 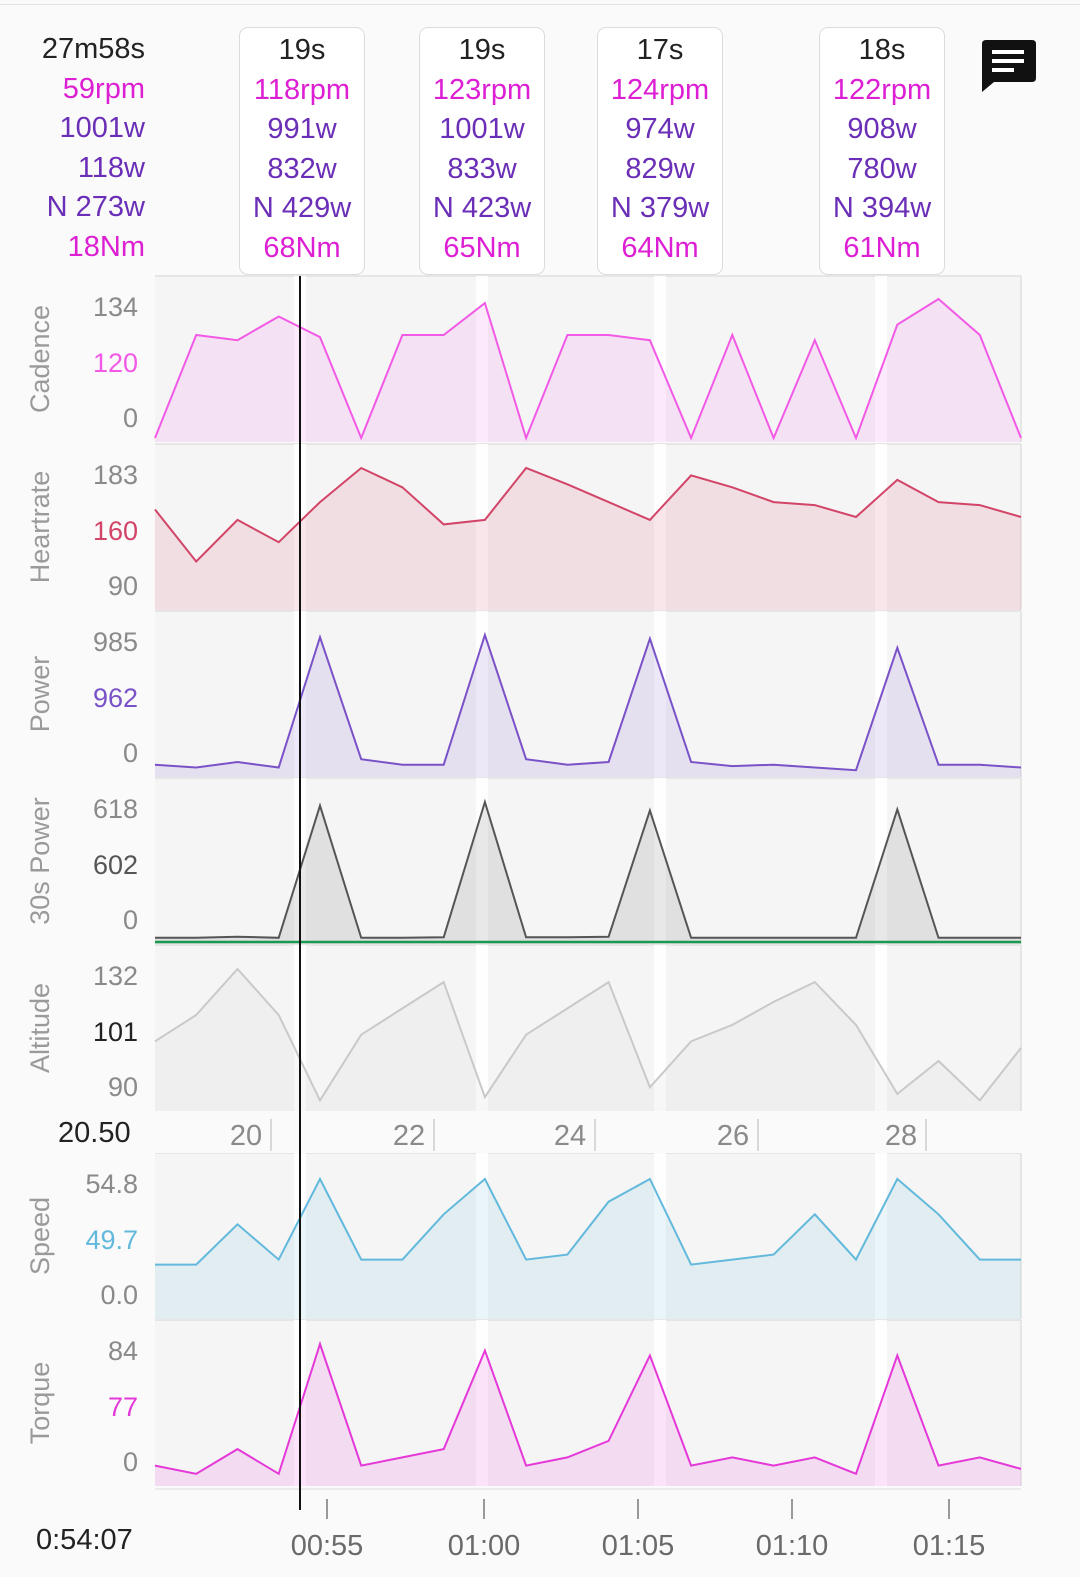 I want to click on cursor-distance: 20.50, so click(x=94, y=1133).